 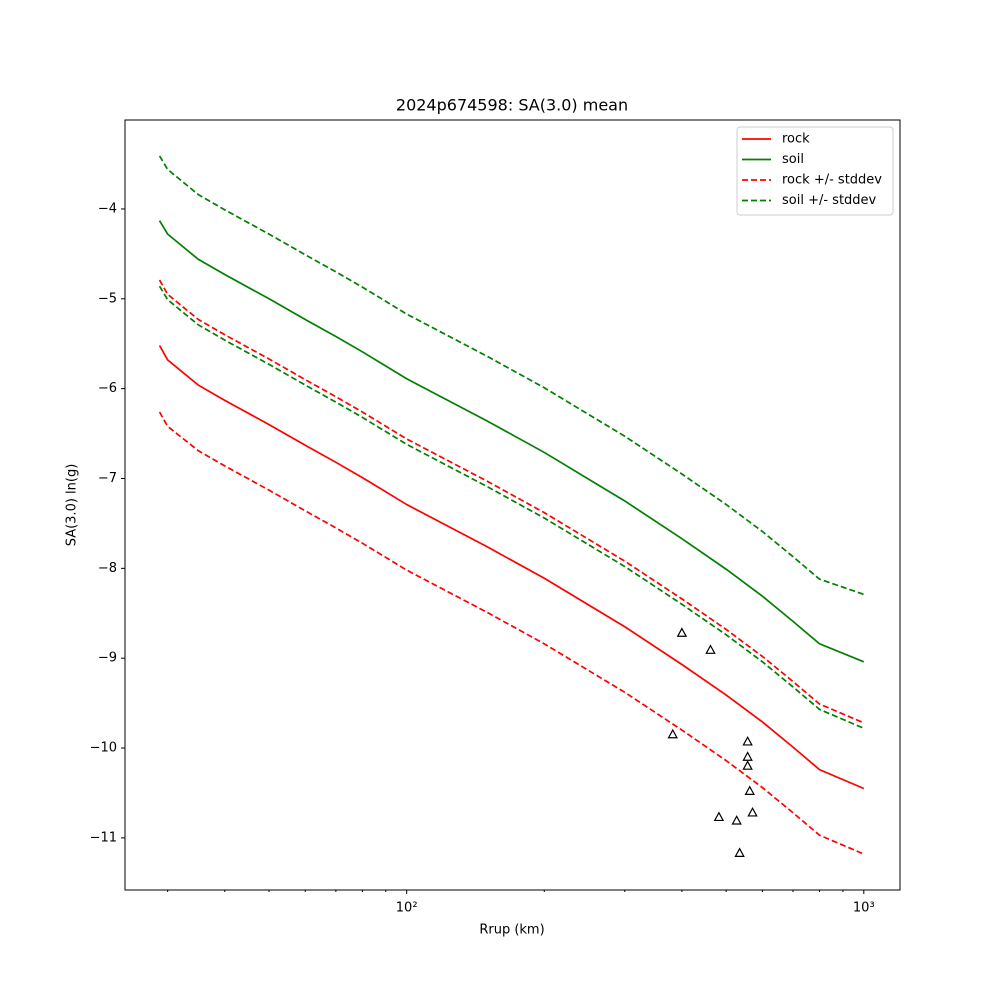 What do you see at coordinates (864, 908) in the screenshot?
I see `x-tick-label: 10³` at bounding box center [864, 908].